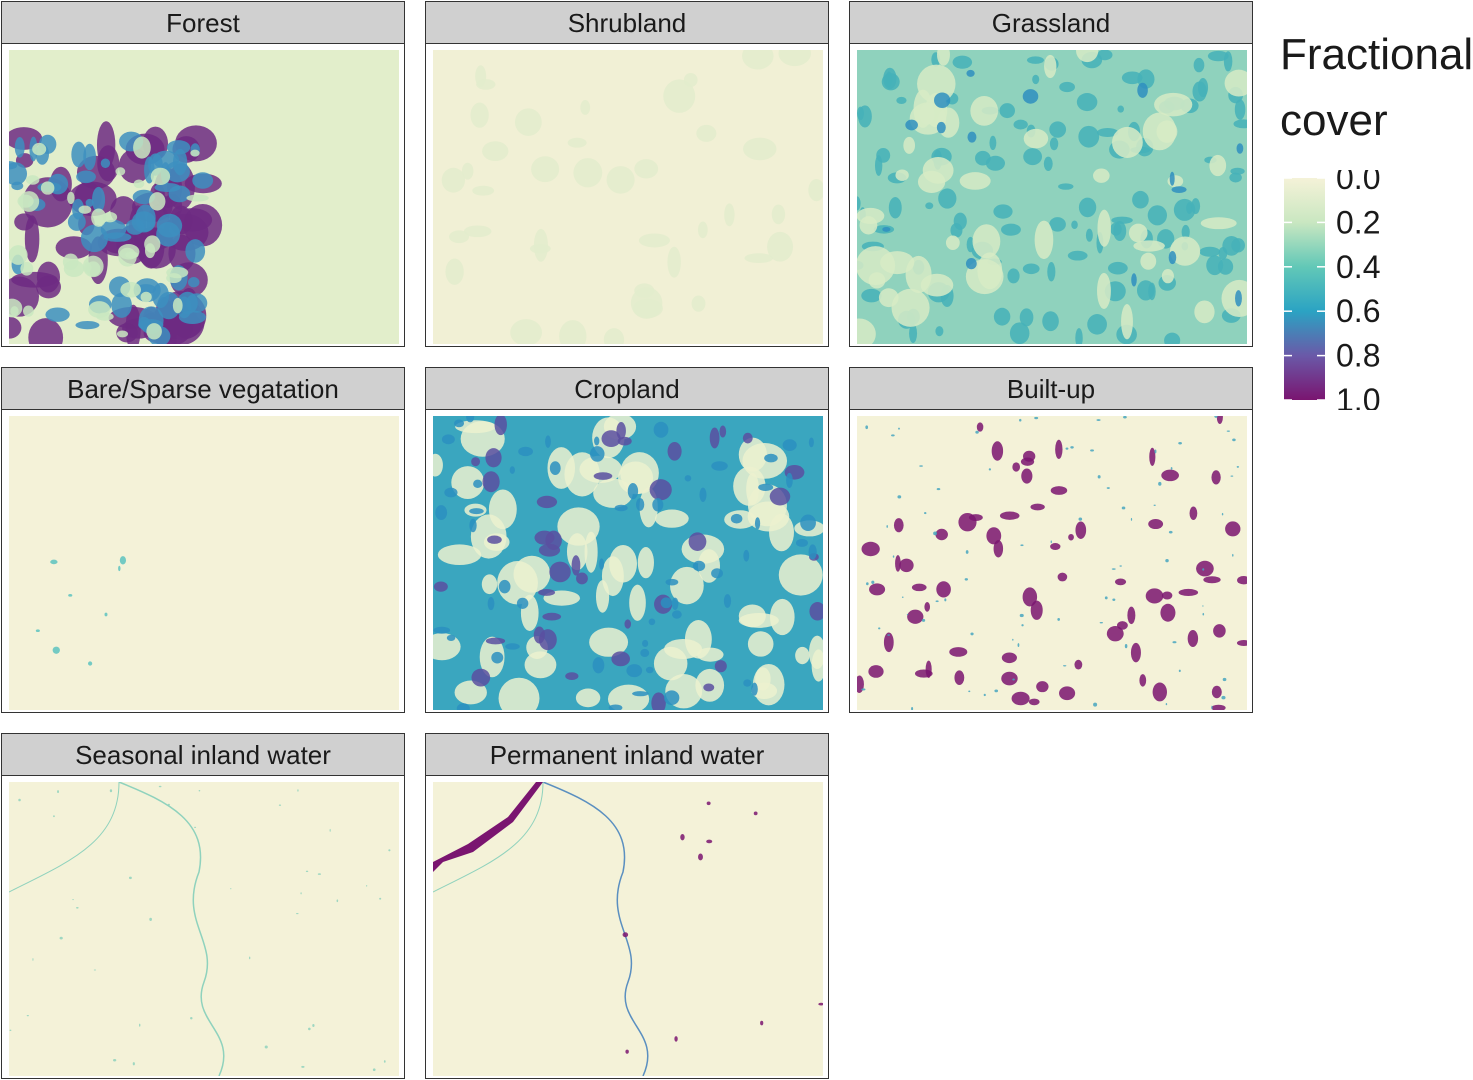 The height and width of the screenshot is (1080, 1473). What do you see at coordinates (1332, 290) in the screenshot?
I see `legend: 0.0 0.2 0.4 0.6 0.8 1.0` at bounding box center [1332, 290].